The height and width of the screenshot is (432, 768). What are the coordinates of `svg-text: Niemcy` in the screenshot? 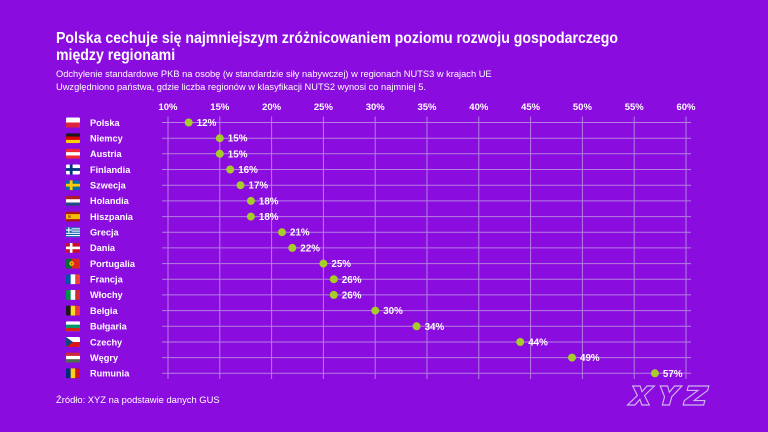 It's located at (107, 139).